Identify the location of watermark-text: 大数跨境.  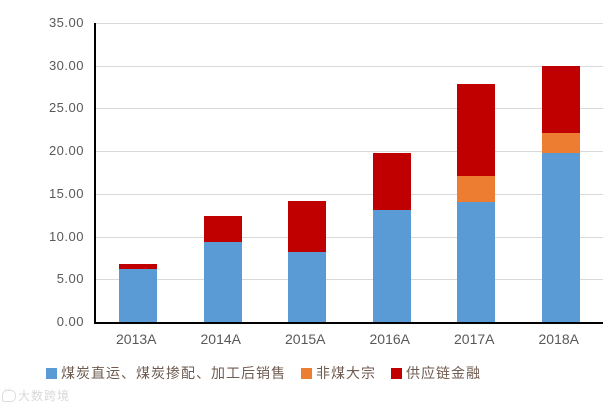
(44, 396).